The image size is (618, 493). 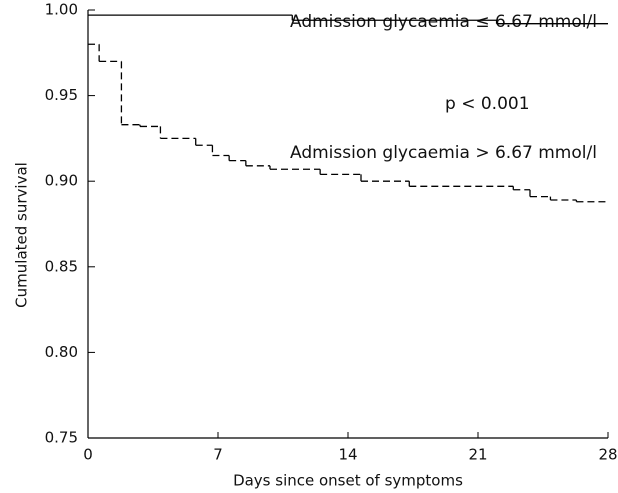 I want to click on y-tick-label: 0.75, so click(x=61, y=438).